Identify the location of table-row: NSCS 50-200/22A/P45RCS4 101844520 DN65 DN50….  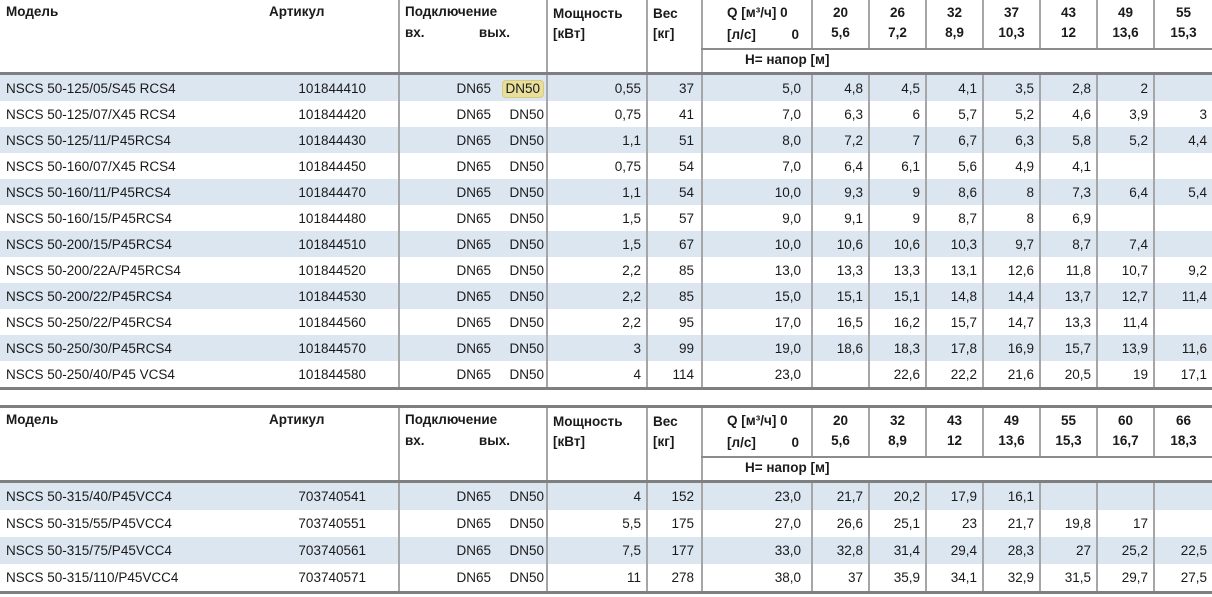
(606, 270).